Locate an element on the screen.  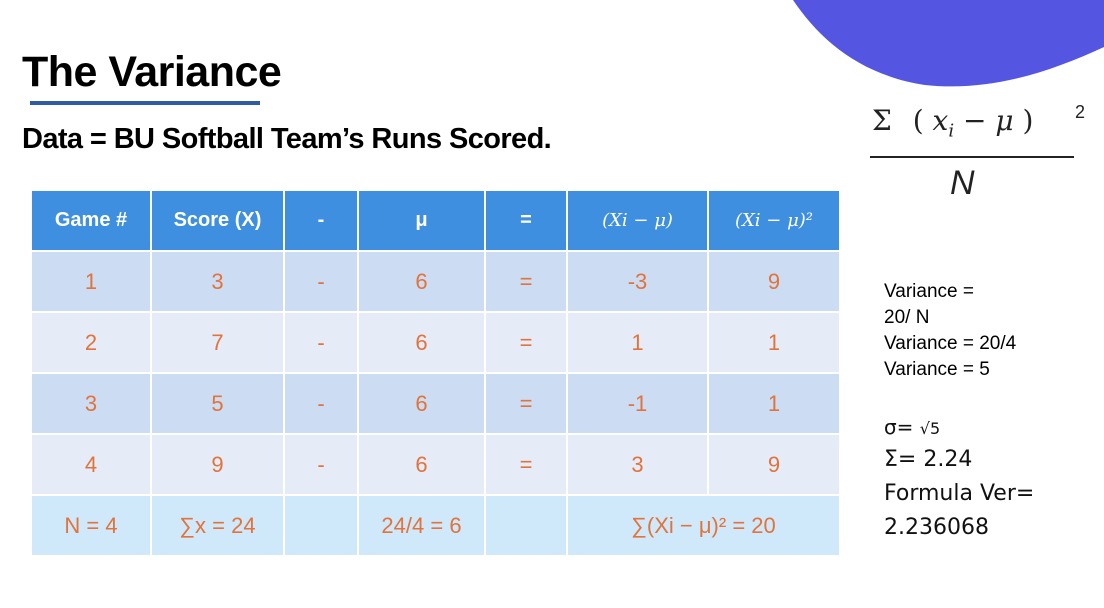
header-game: Game # is located at coordinates (91, 220).